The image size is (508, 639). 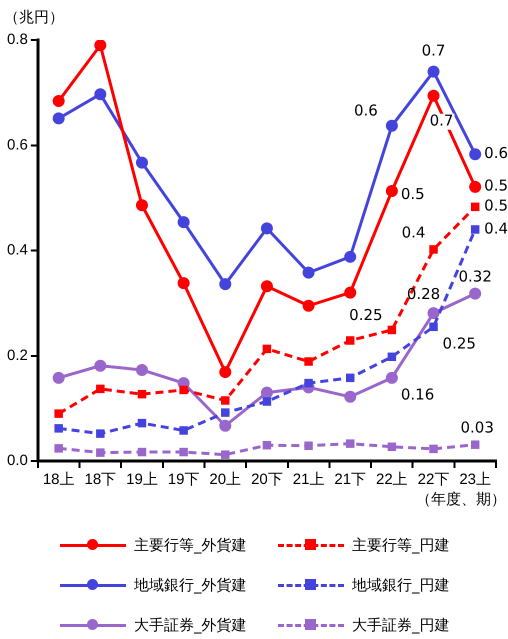 What do you see at coordinates (267, 479) in the screenshot?
I see `x-tick-label: 20下` at bounding box center [267, 479].